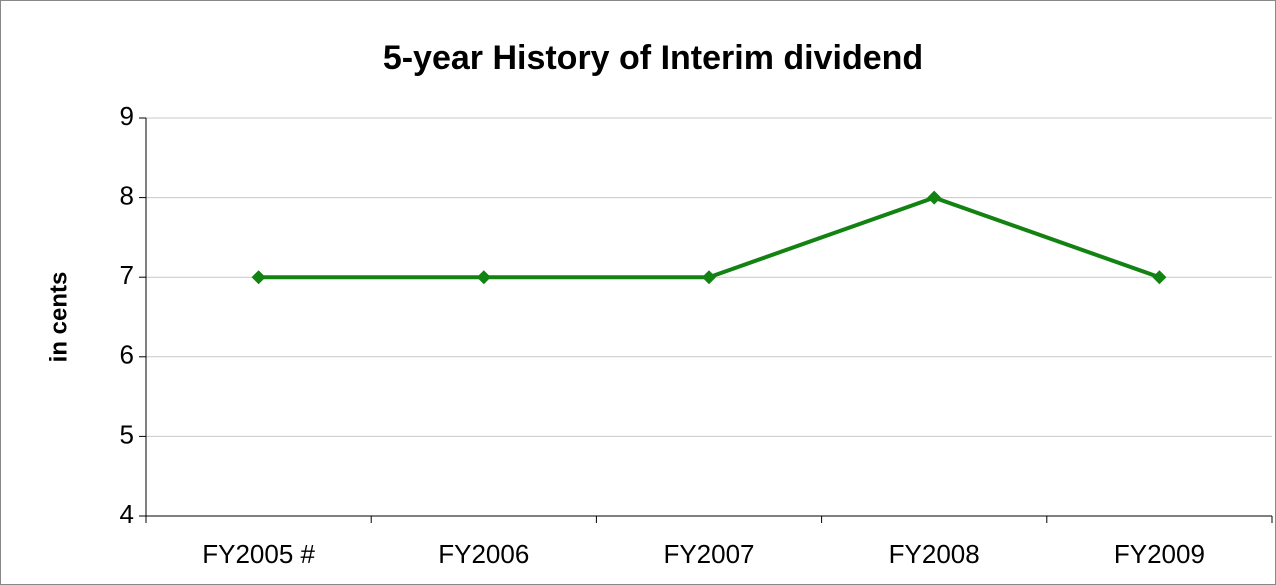 This screenshot has width=1276, height=585. What do you see at coordinates (127, 195) in the screenshot?
I see `y-tick-label: 8` at bounding box center [127, 195].